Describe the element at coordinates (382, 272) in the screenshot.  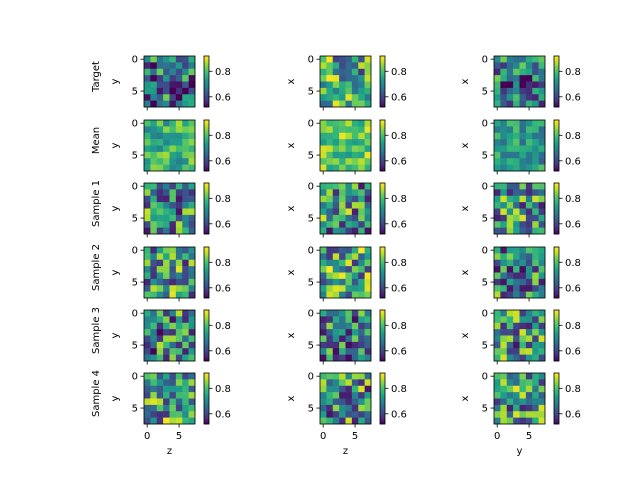
I see `colorbar-frame` at that location.